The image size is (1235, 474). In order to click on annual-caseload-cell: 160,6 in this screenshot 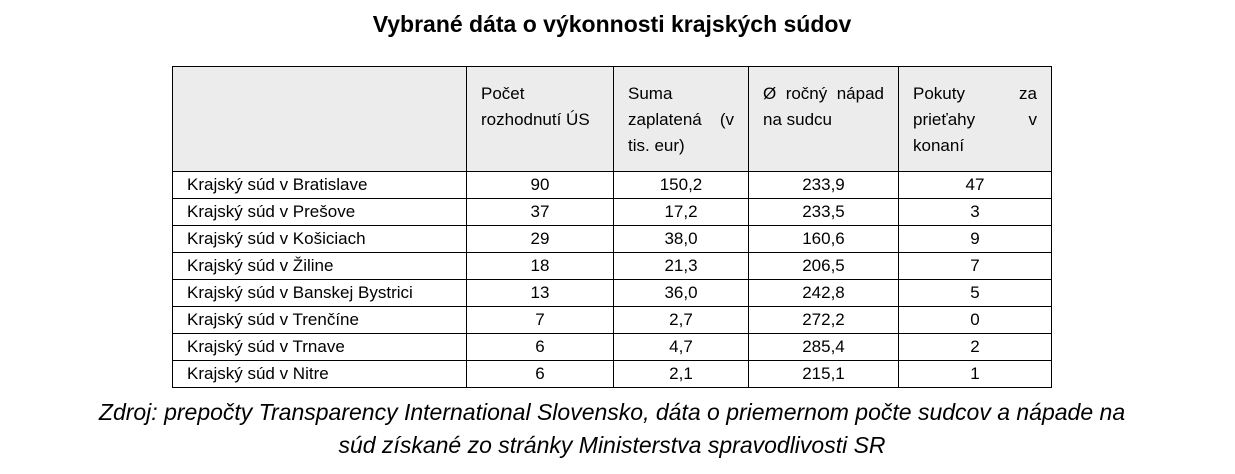, I will do `click(823, 239)`.